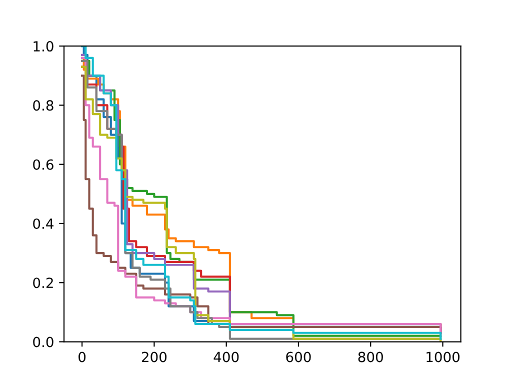  I want to click on y-tick-label: 0.8, so click(43, 105).